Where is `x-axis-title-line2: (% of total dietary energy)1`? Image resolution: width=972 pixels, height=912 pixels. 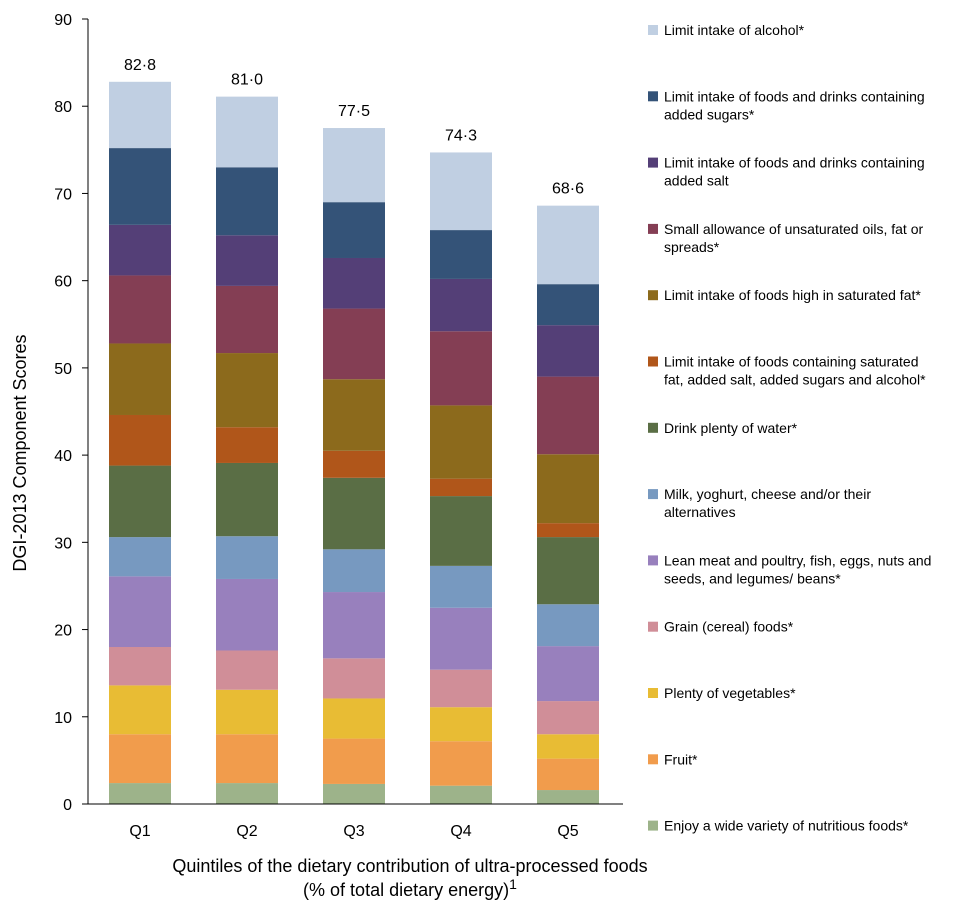
x-axis-title-line2: (% of total dietary energy)1 is located at coordinates (410, 888).